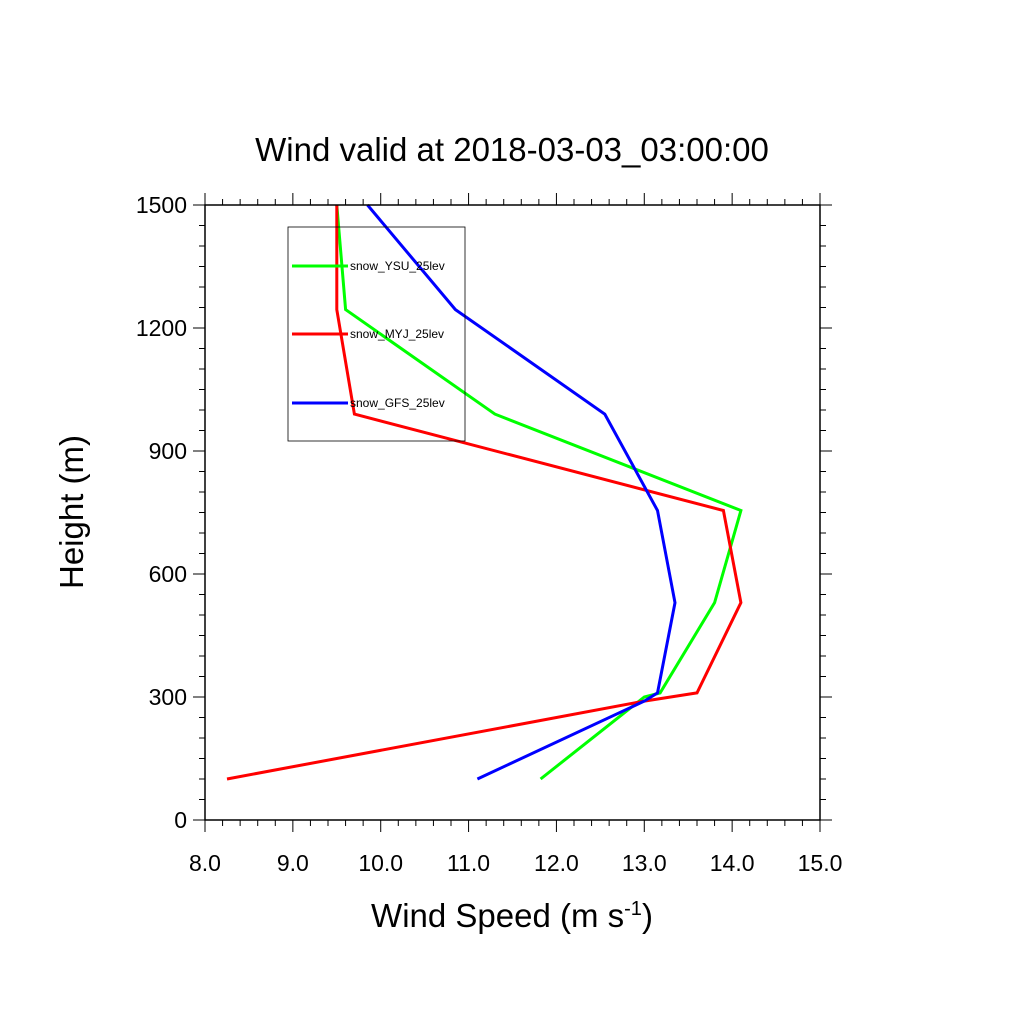 Image resolution: width=1024 pixels, height=1024 pixels. Describe the element at coordinates (397, 334) in the screenshot. I see `legend-label: snow_MYJ_25lev` at that location.